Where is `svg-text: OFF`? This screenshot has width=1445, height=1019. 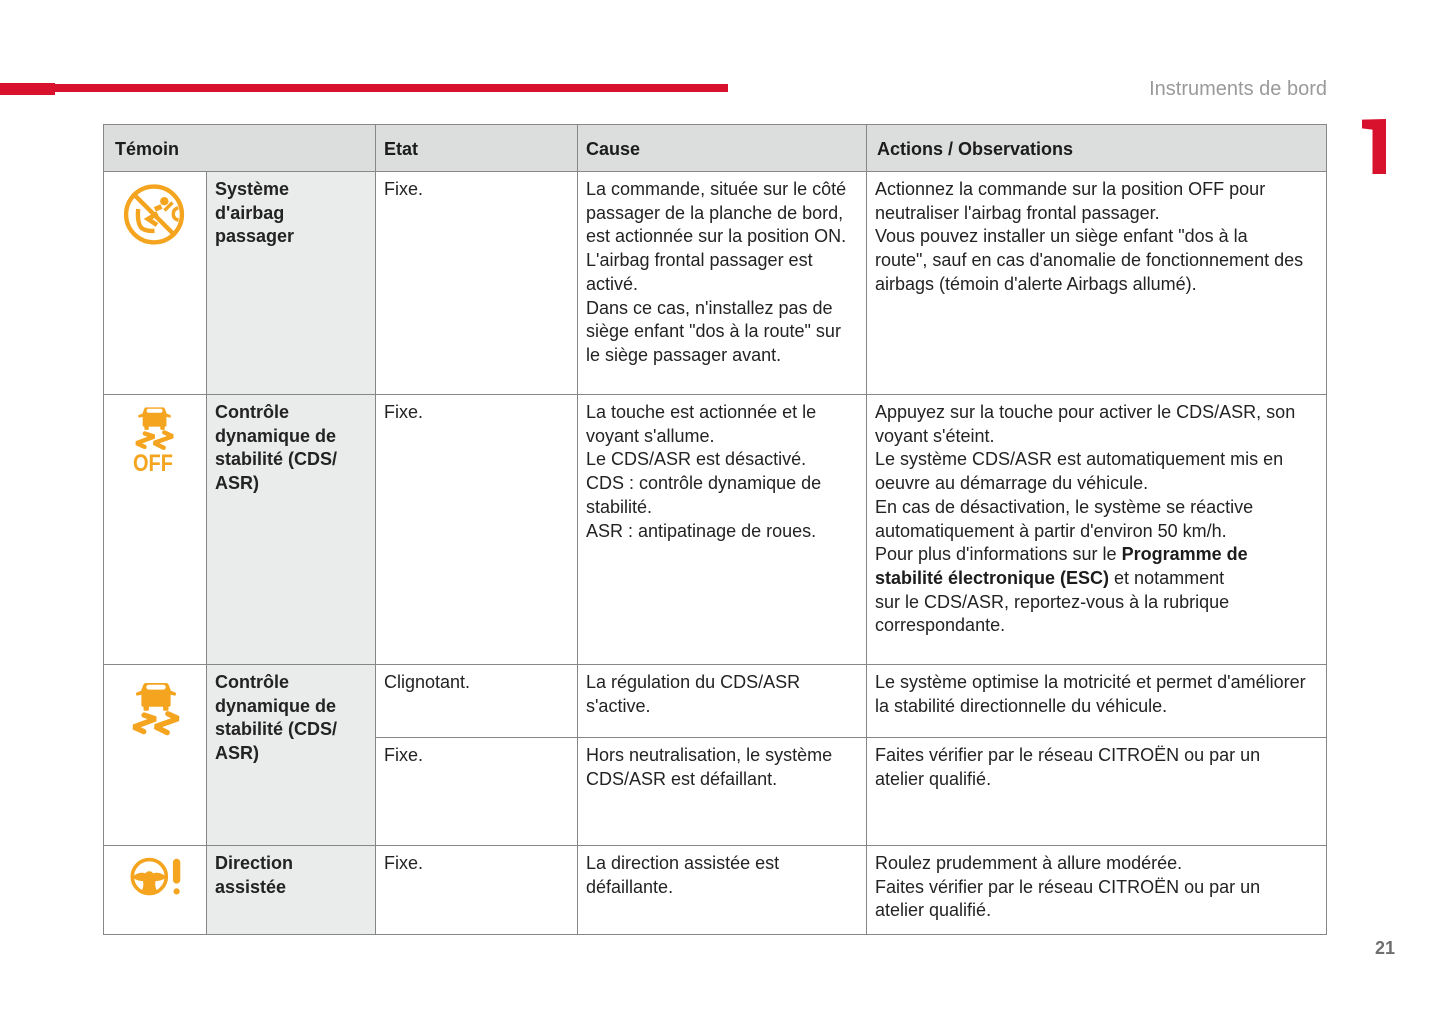 svg-text: OFF is located at coordinates (153, 461).